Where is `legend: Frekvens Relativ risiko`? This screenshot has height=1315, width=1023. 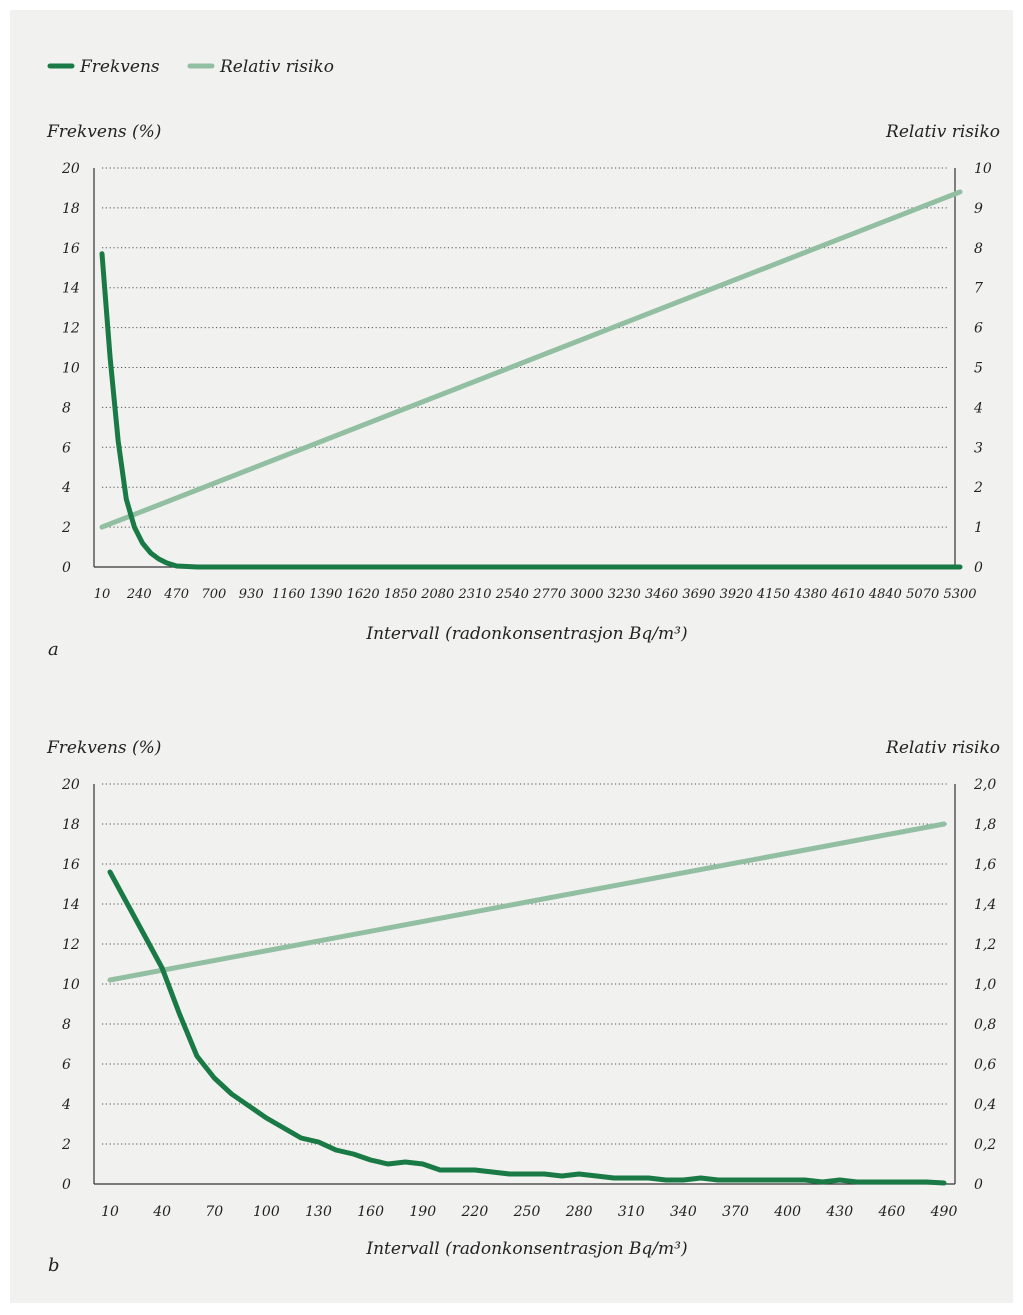
legend: Frekvens Relativ risiko is located at coordinates (190, 67).